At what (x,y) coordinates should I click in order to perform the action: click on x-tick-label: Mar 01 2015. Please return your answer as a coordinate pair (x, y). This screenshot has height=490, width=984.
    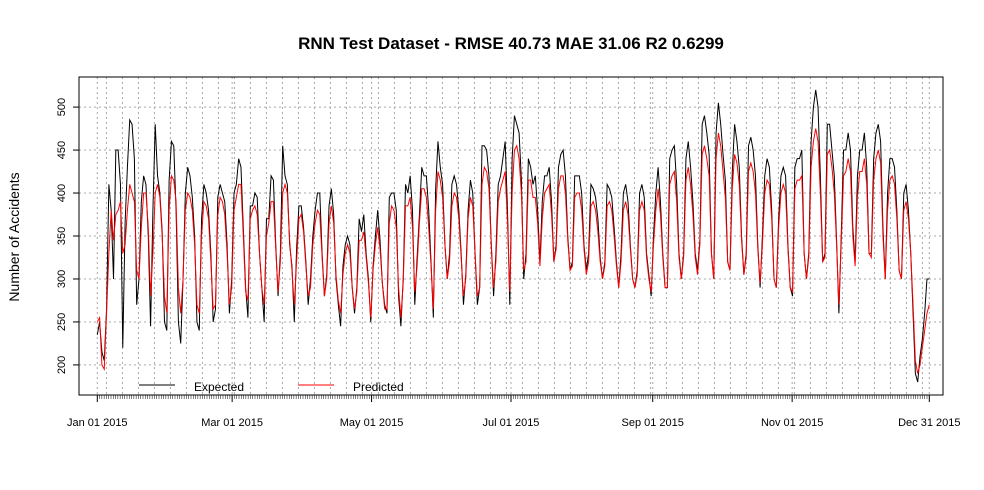
    Looking at the image, I should click on (232, 423).